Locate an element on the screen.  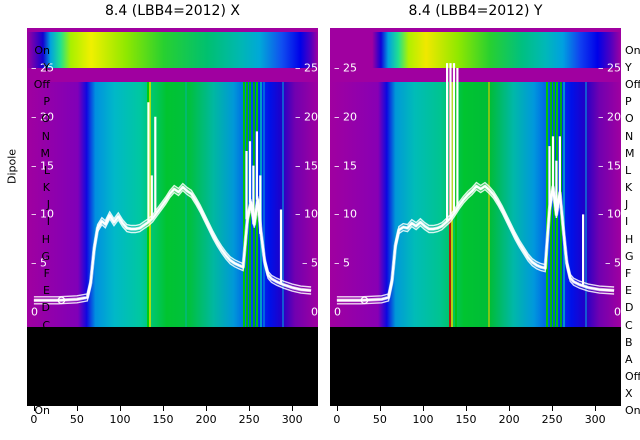
category-tick-label: Y is located at coordinates (628, 67).